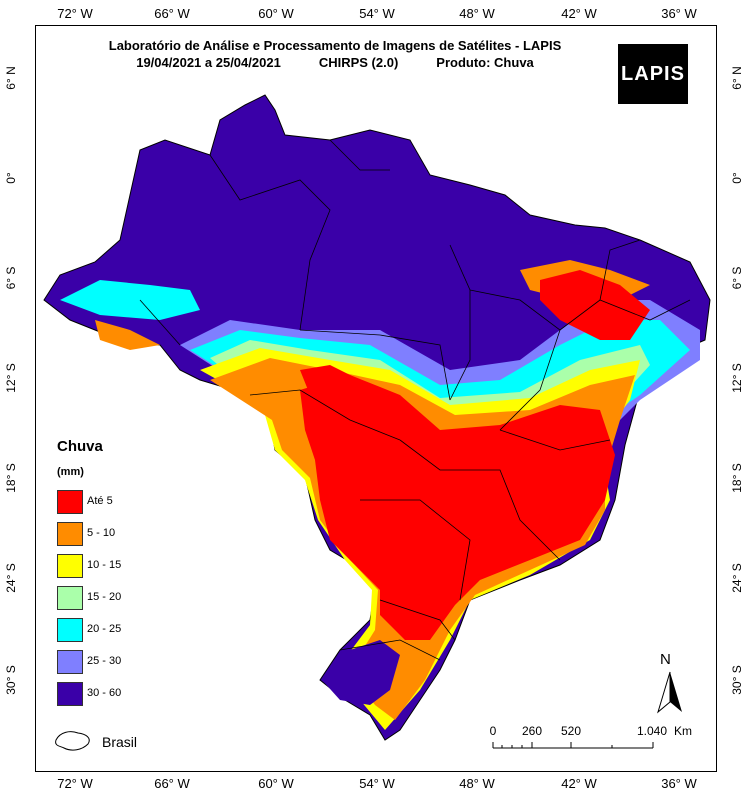  I want to click on legend-label: 5 - 10, so click(101, 533).